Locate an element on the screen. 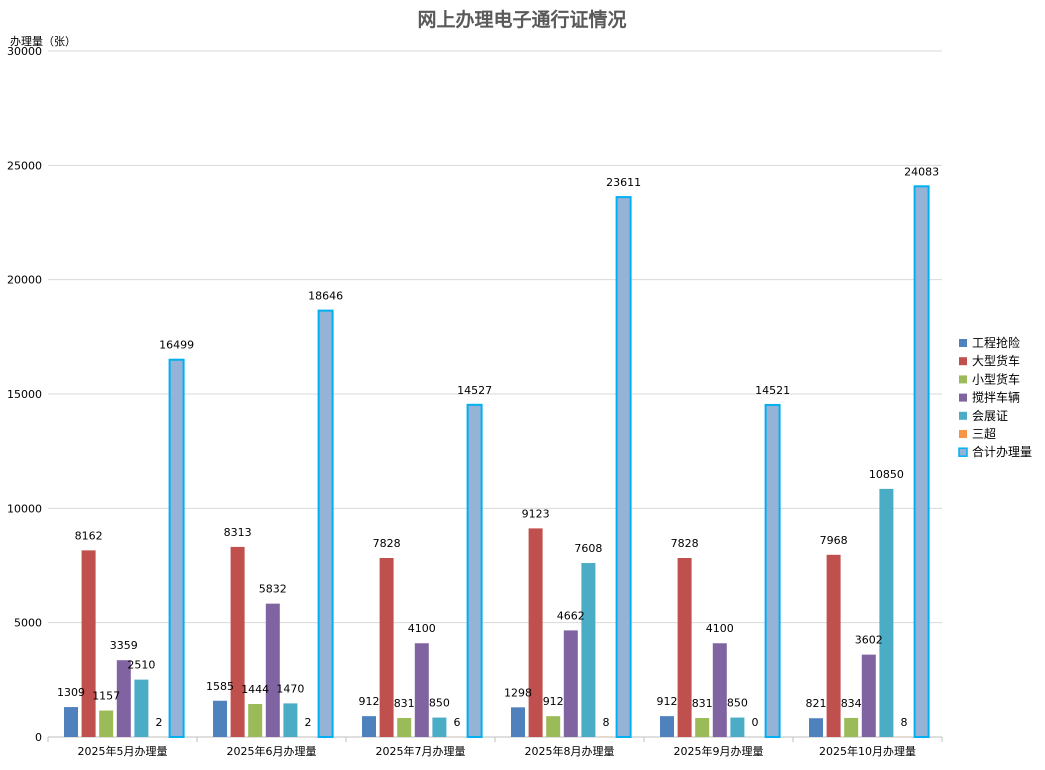 The height and width of the screenshot is (770, 1045). y-tick-label: 30000 is located at coordinates (24, 51).